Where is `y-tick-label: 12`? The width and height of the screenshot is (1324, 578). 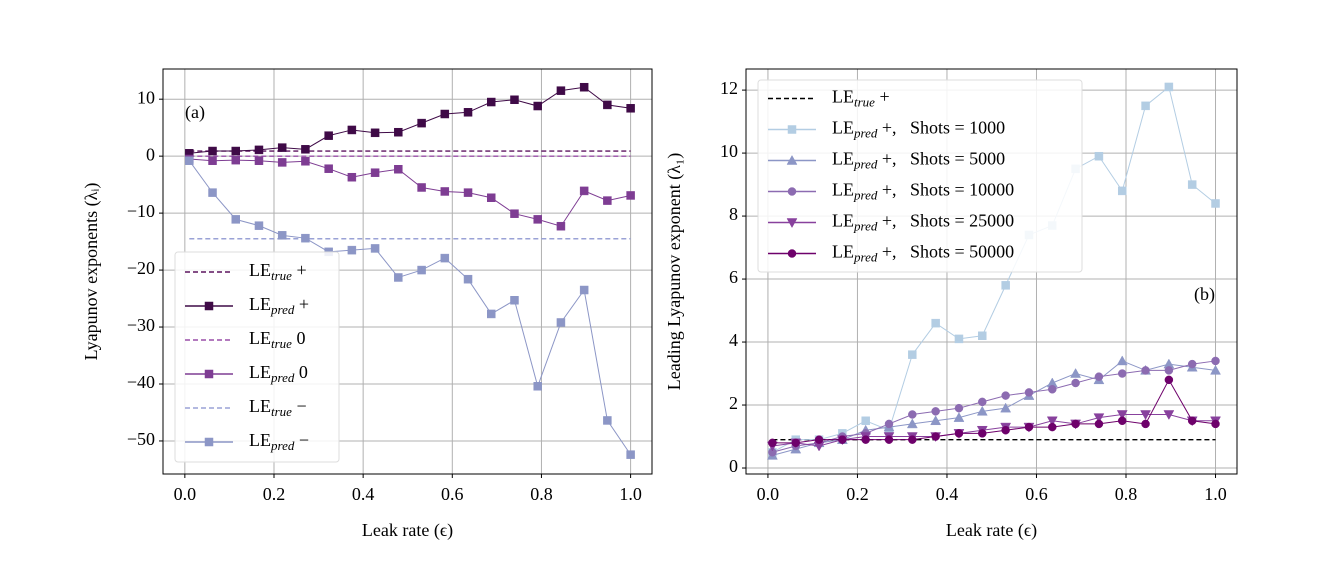 y-tick-label: 12 is located at coordinates (729, 88).